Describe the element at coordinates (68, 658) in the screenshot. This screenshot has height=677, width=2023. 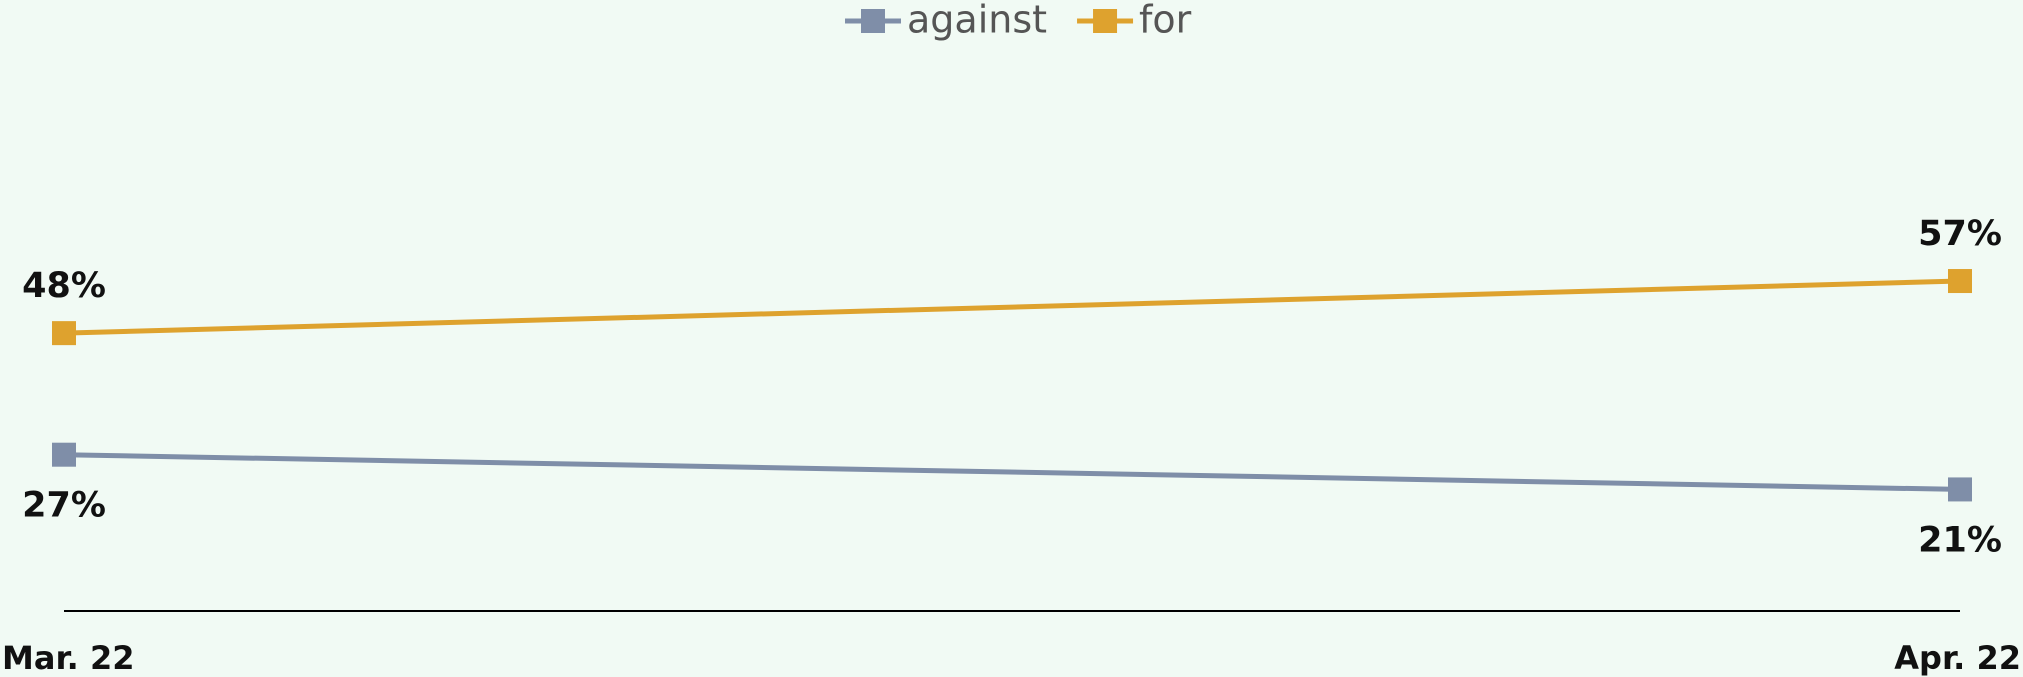
I see `x-tick-label: Mar. 22` at that location.